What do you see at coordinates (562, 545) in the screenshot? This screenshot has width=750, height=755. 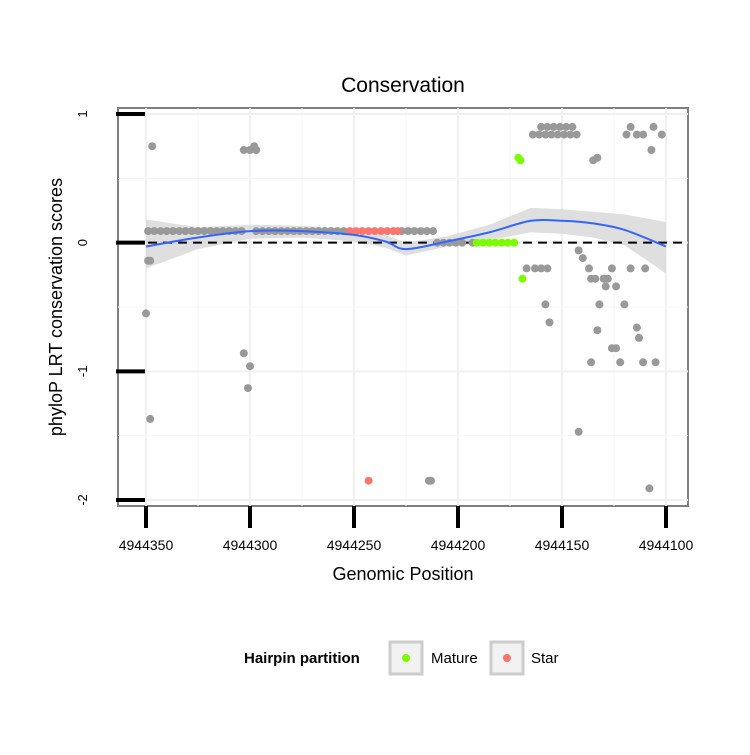 I see `x-tick-label: 4944150` at bounding box center [562, 545].